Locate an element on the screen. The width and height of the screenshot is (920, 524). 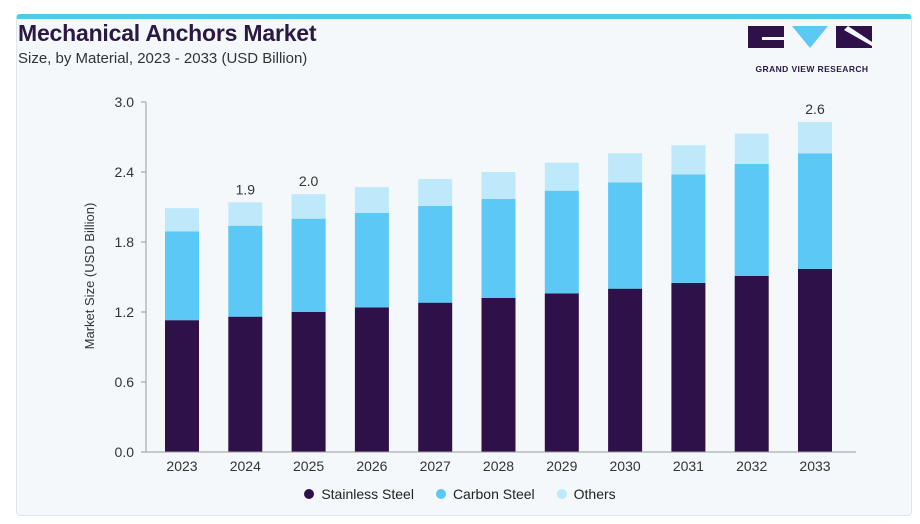
y-axis: 0.0 0.6 1.2 1.8 2.4 3.0 is located at coordinates (131, 277).